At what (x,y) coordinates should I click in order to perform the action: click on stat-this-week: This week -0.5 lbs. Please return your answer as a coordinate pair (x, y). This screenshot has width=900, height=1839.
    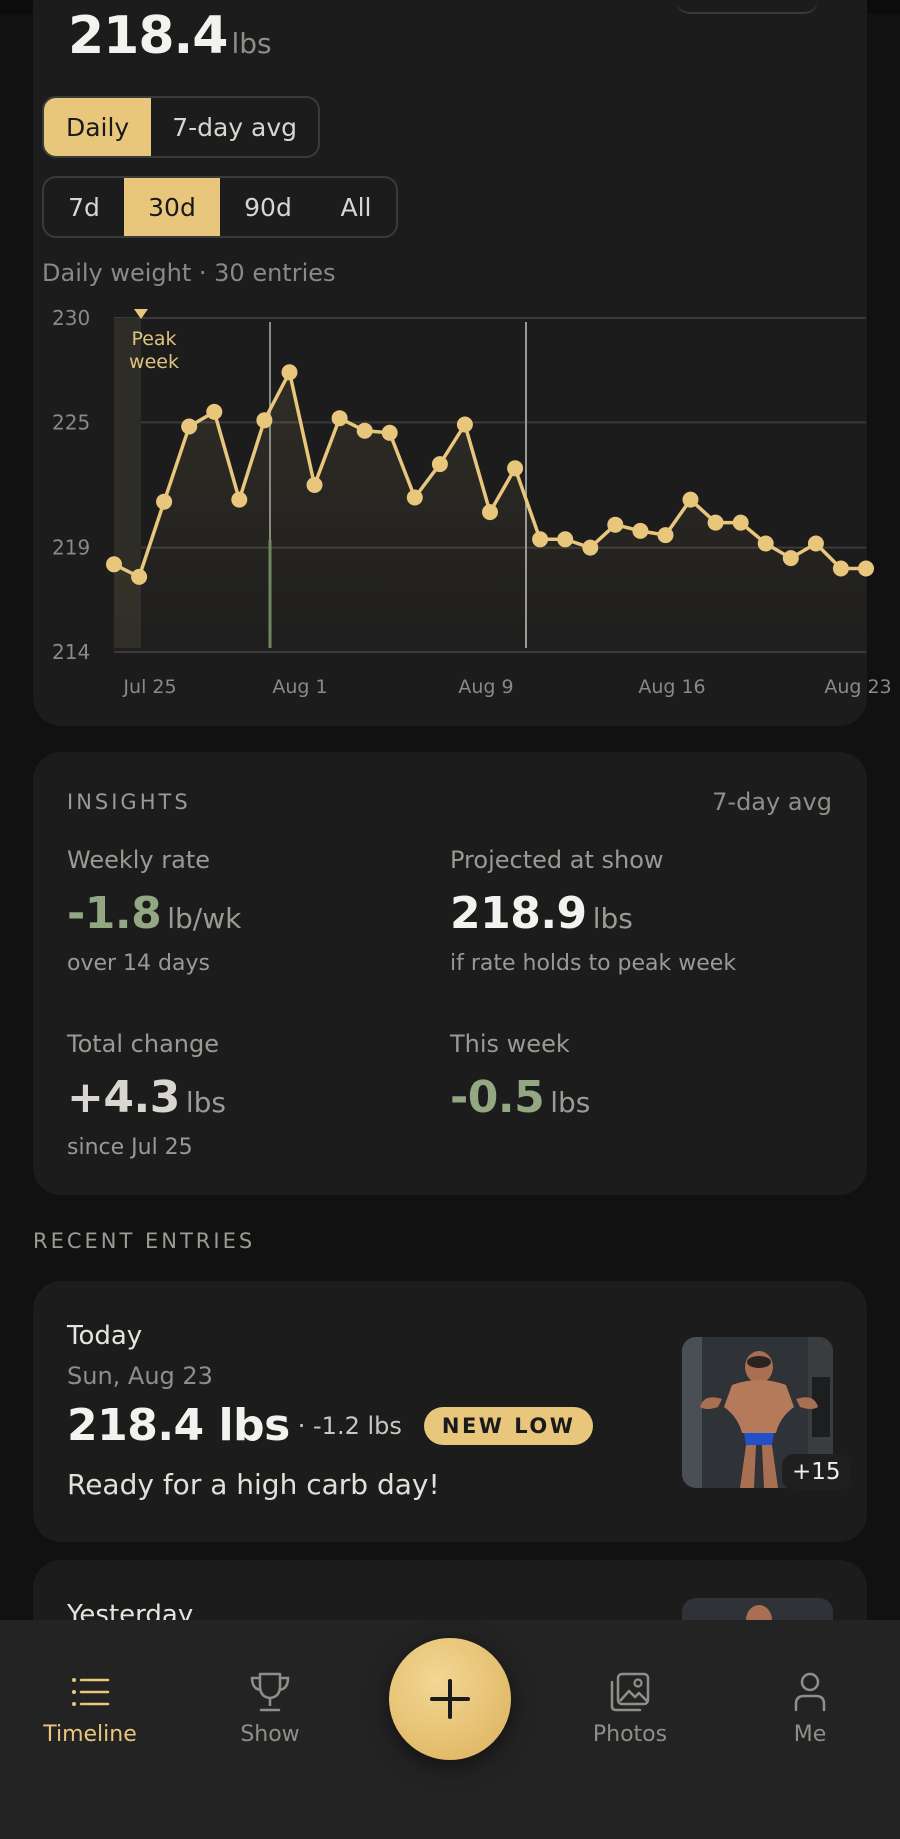
    Looking at the image, I should click on (520, 1076).